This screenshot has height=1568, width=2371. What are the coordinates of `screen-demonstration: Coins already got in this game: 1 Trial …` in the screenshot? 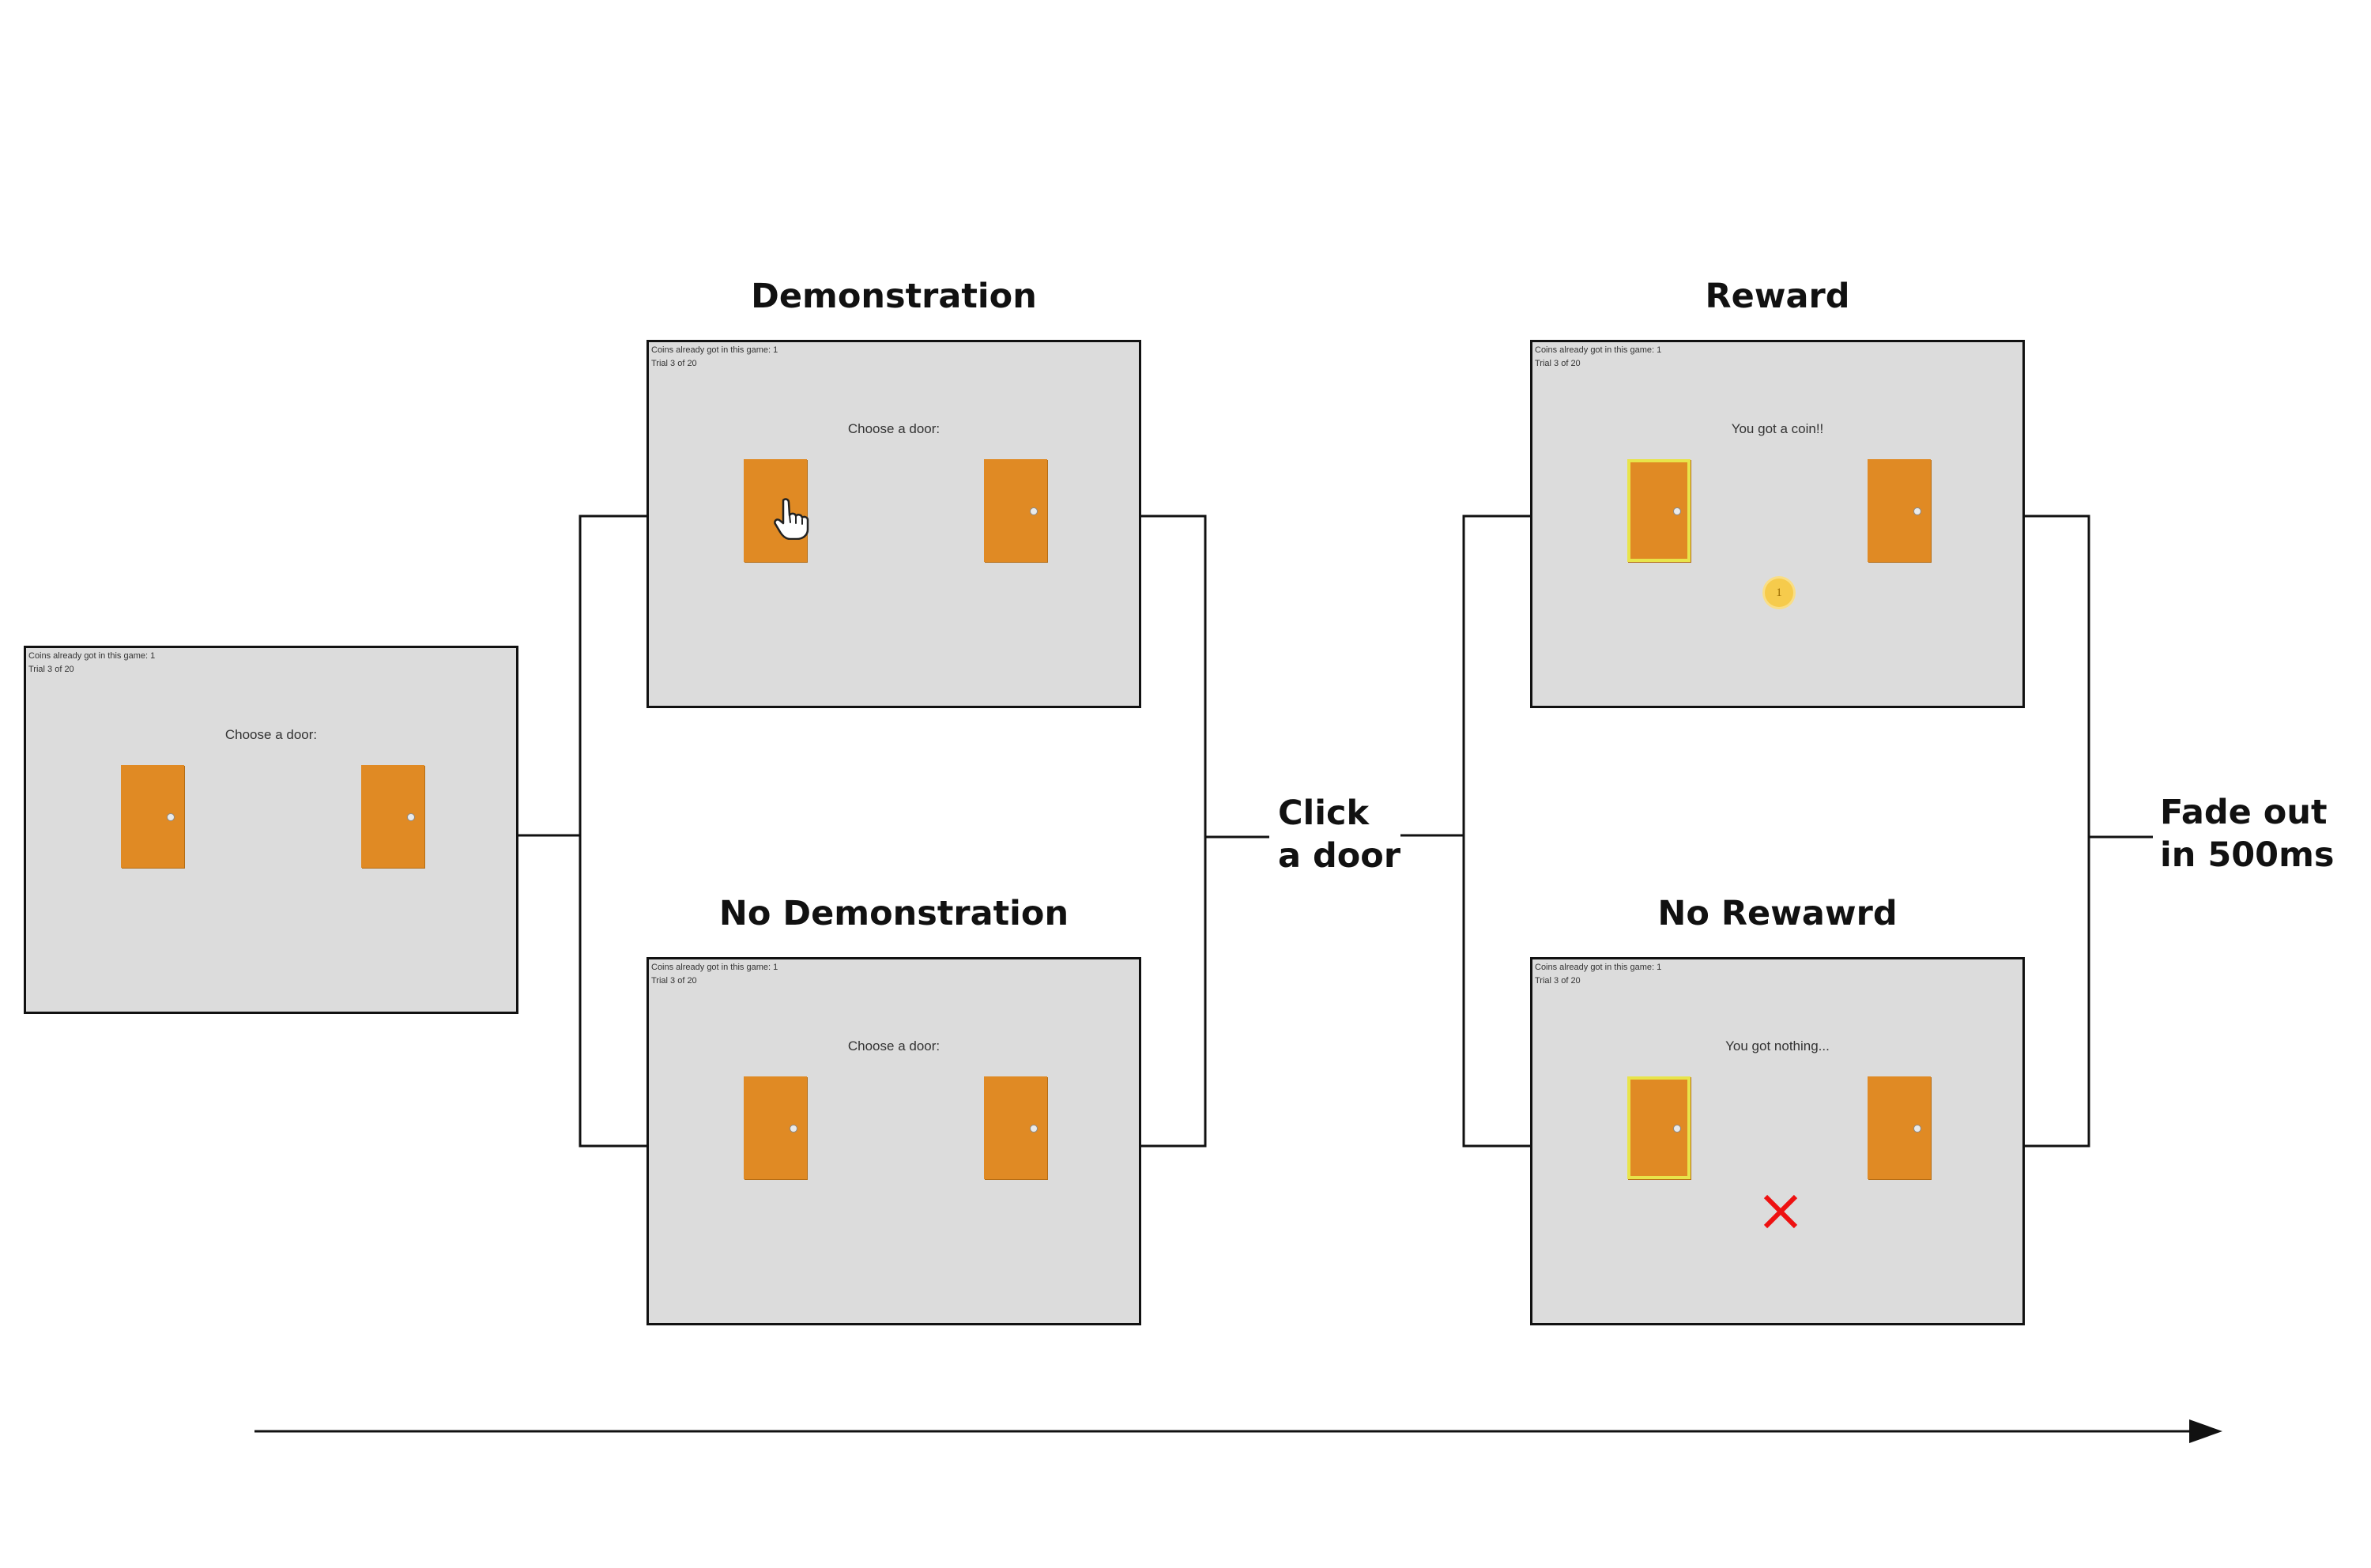 It's located at (893, 524).